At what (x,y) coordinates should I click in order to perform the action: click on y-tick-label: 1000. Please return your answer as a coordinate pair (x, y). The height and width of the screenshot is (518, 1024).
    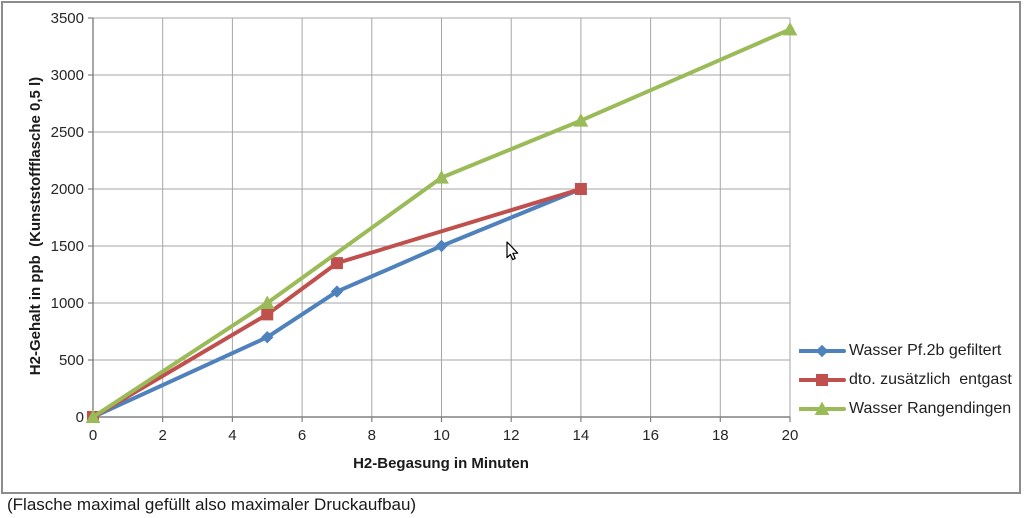
    Looking at the image, I should click on (67, 303).